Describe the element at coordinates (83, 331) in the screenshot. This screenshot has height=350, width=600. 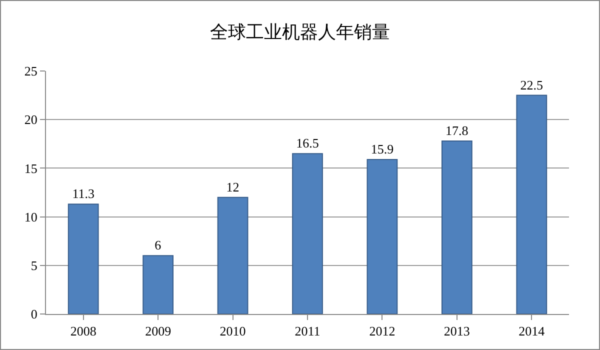
I see `x-tick-label: 2008` at that location.